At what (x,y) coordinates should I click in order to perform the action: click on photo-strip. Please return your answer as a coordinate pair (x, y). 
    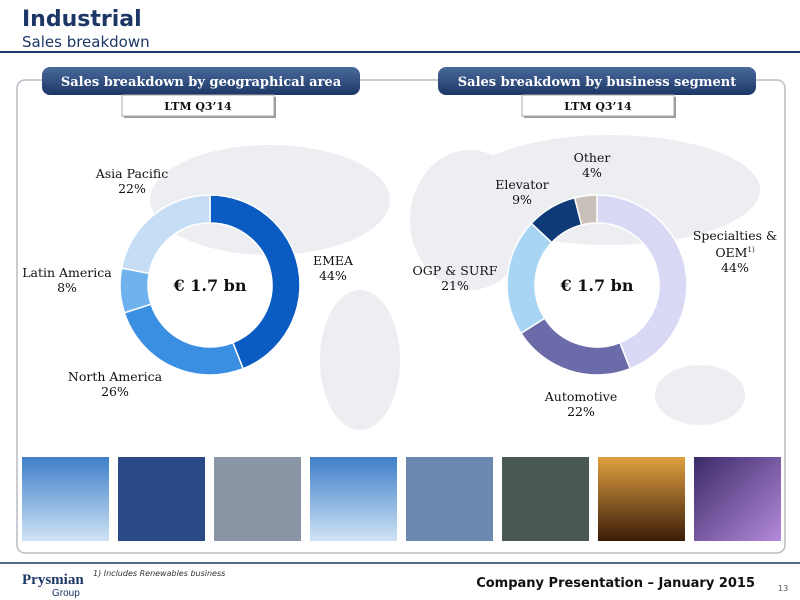
    Looking at the image, I should click on (401, 499).